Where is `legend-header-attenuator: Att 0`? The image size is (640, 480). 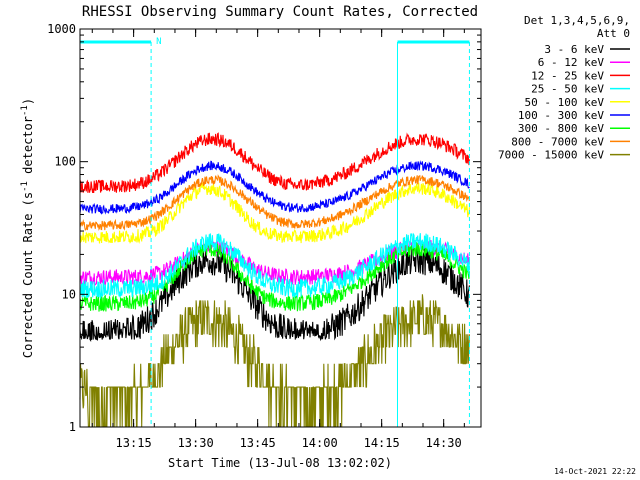
legend-header-attenuator: Att 0 is located at coordinates (613, 33).